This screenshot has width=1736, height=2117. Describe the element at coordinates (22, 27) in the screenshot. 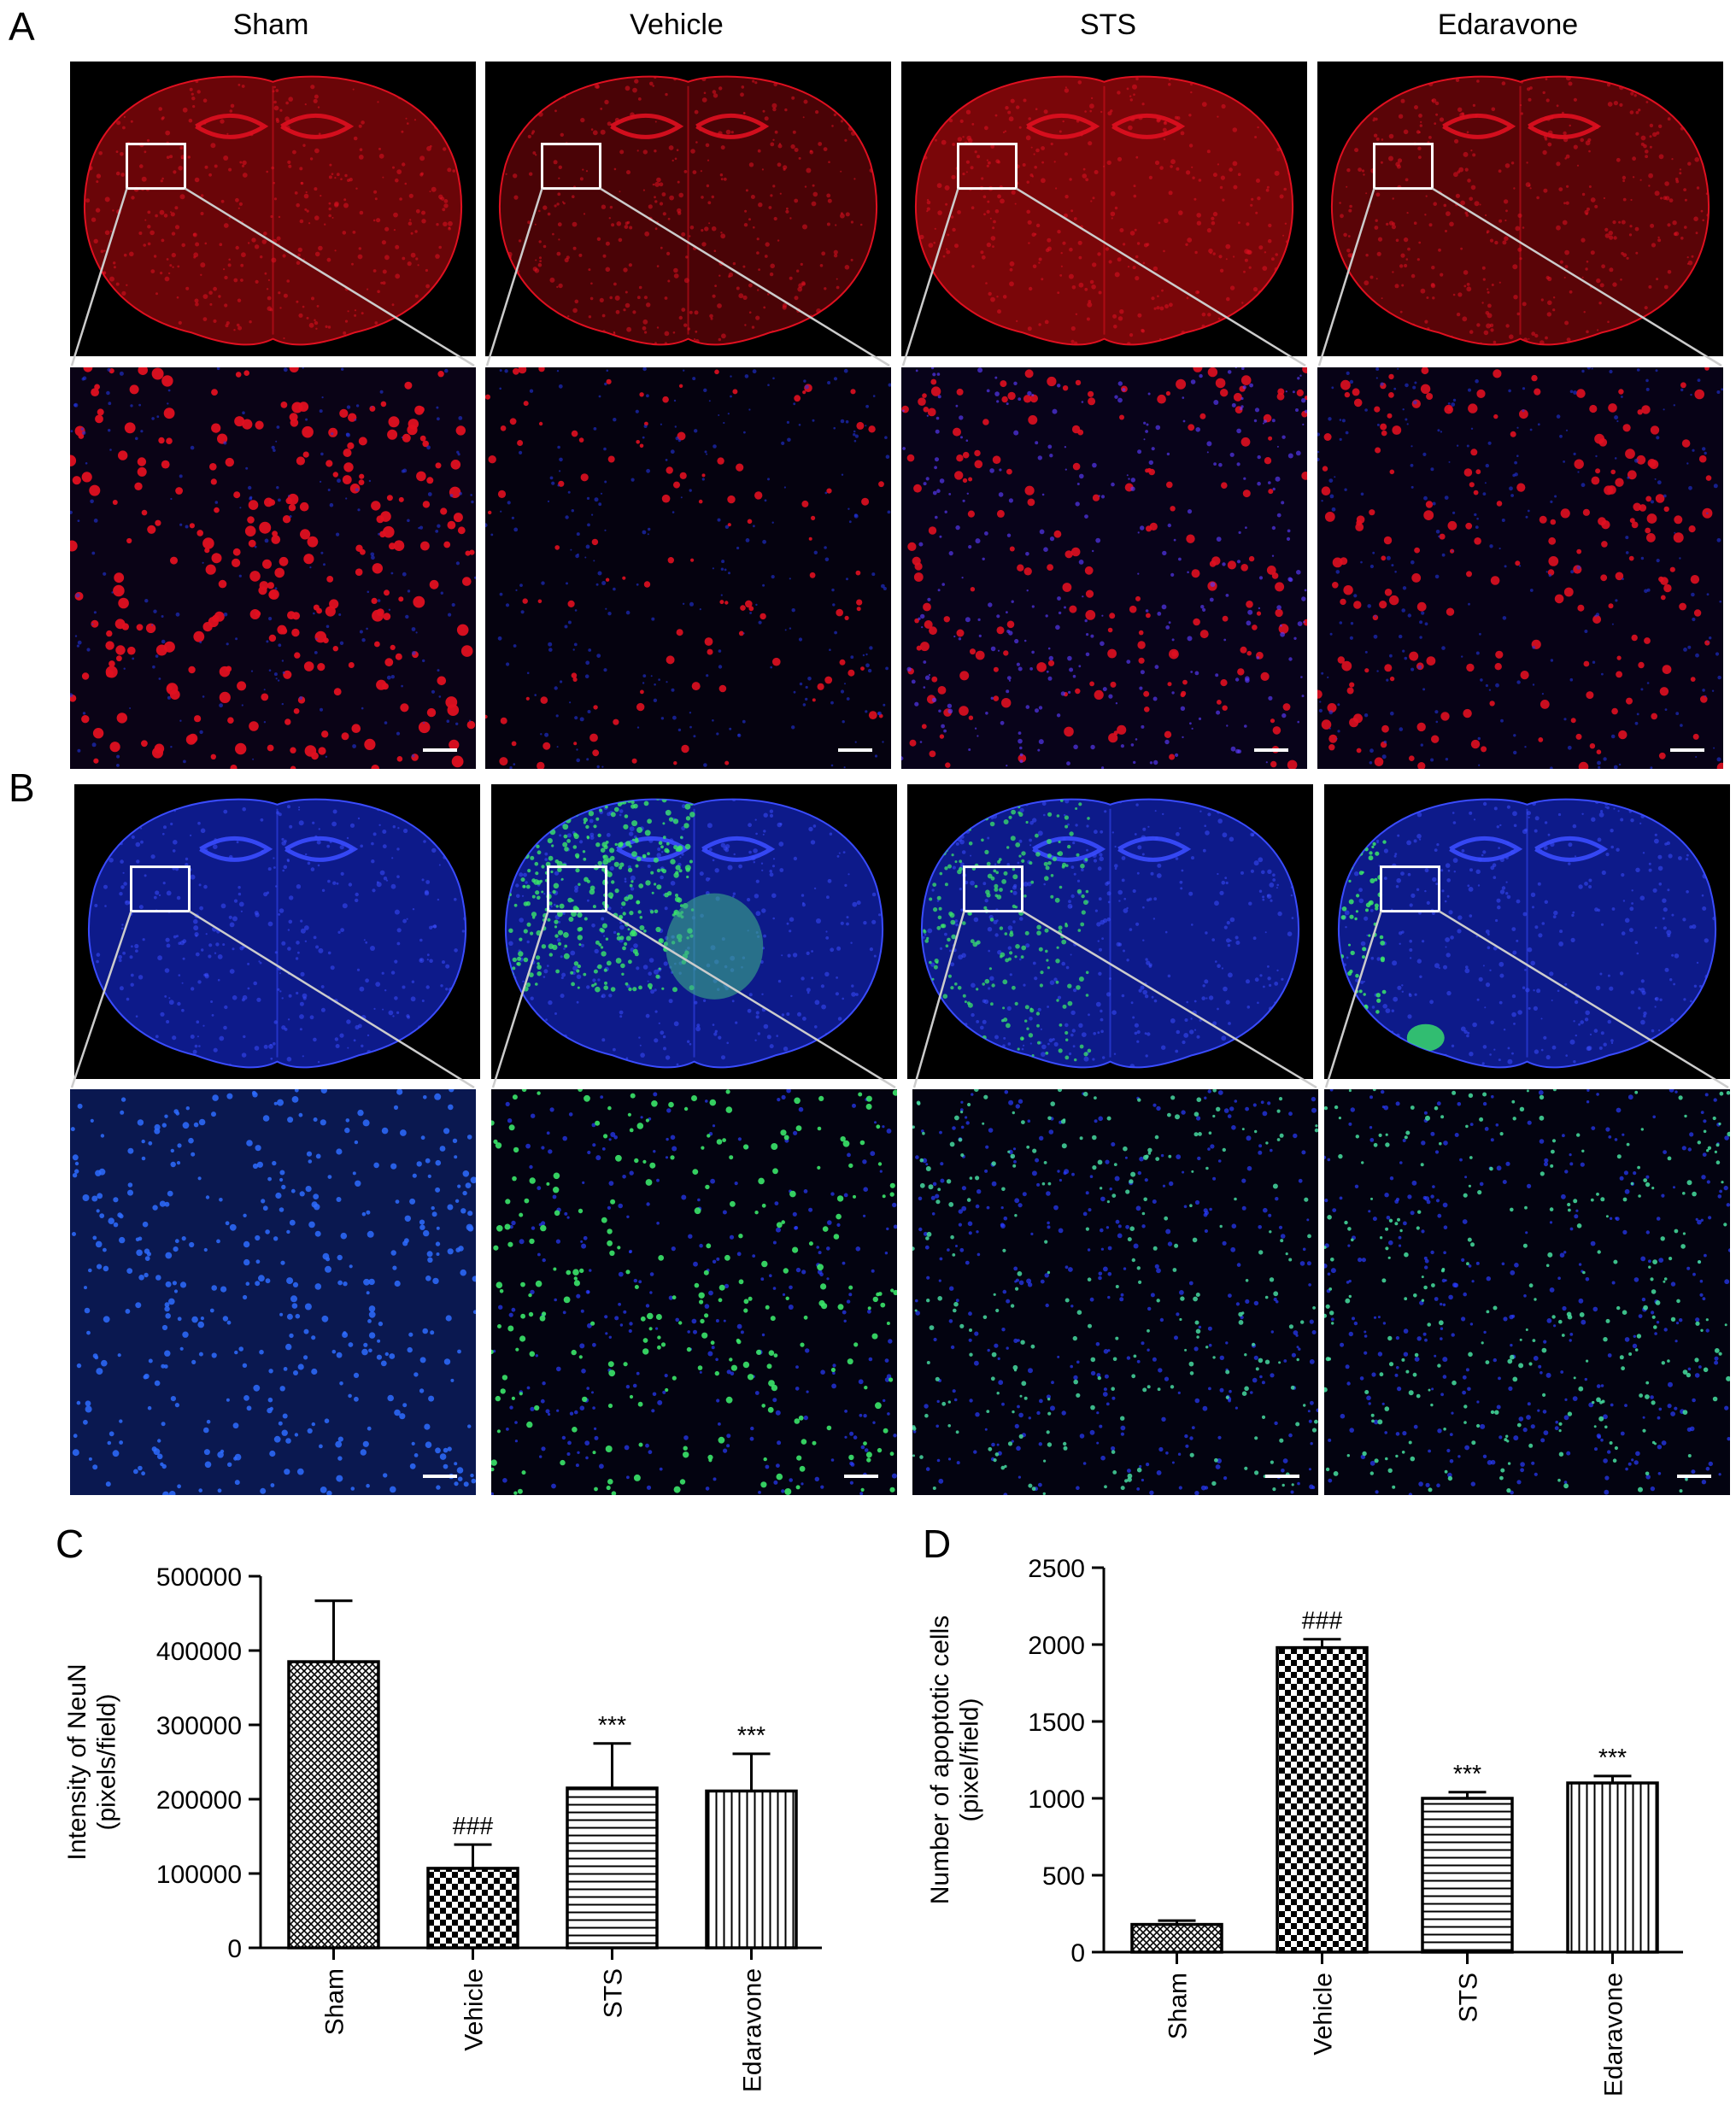

I see `panel-label-a: A` at that location.